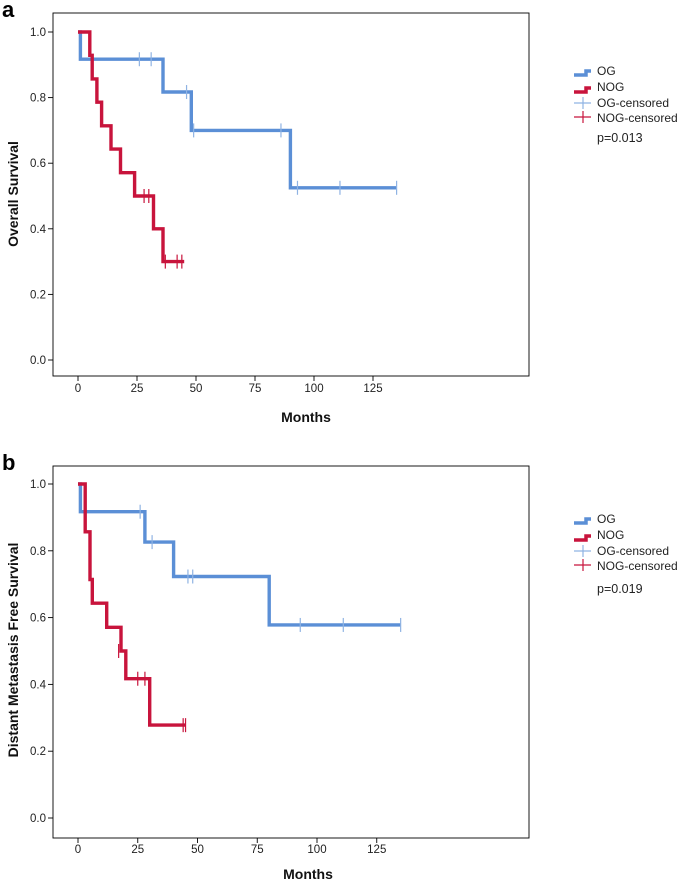 The width and height of the screenshot is (685, 882). Describe the element at coordinates (8, 11) in the screenshot. I see `panel-a-letter: a` at that location.